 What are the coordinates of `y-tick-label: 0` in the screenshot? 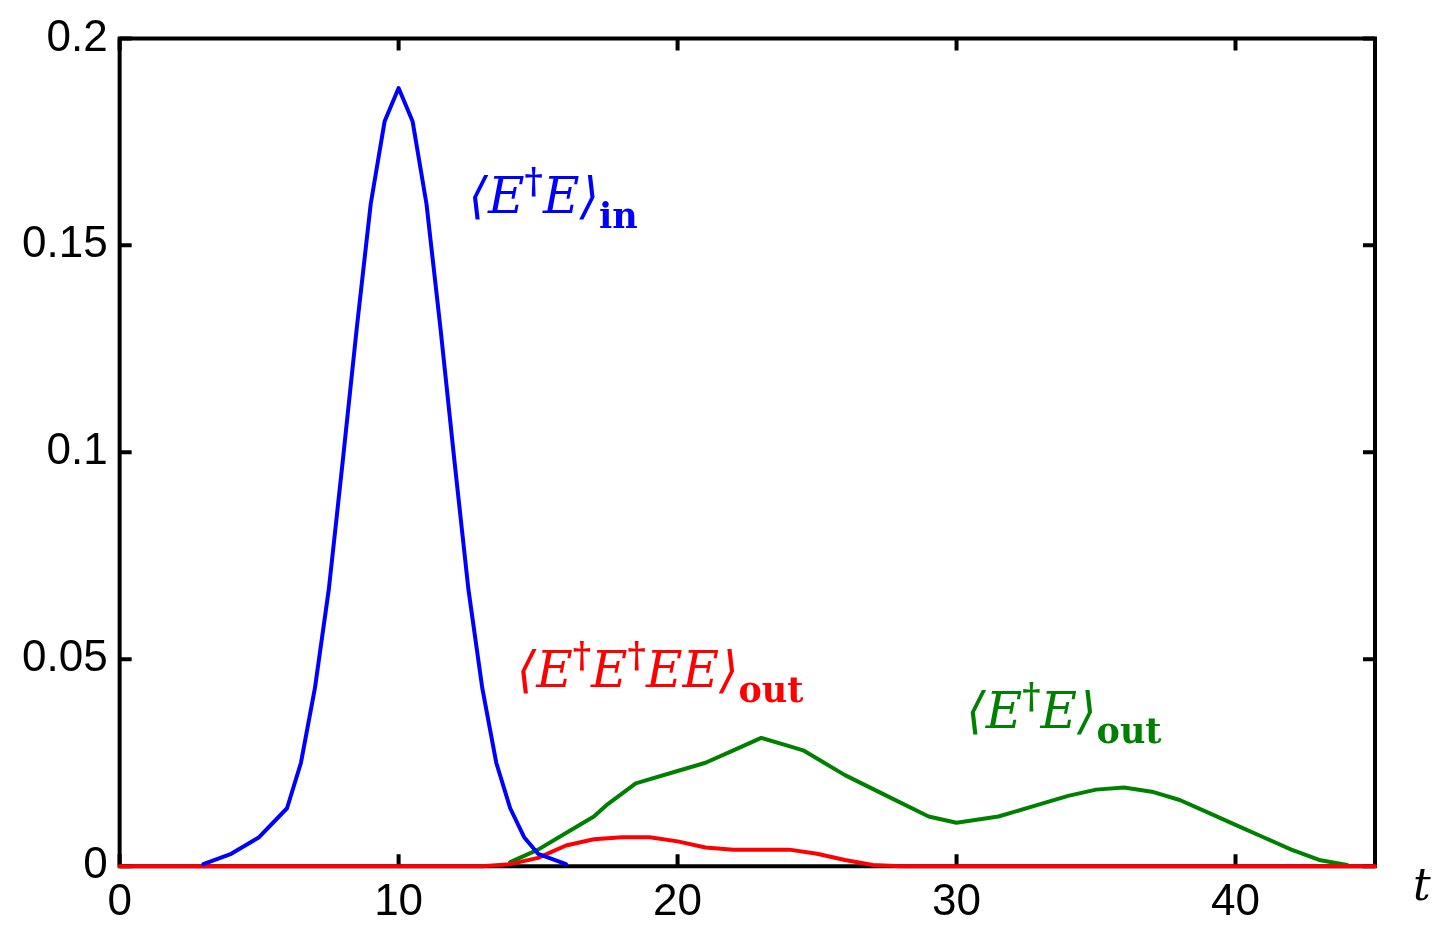 It's located at (95, 863).